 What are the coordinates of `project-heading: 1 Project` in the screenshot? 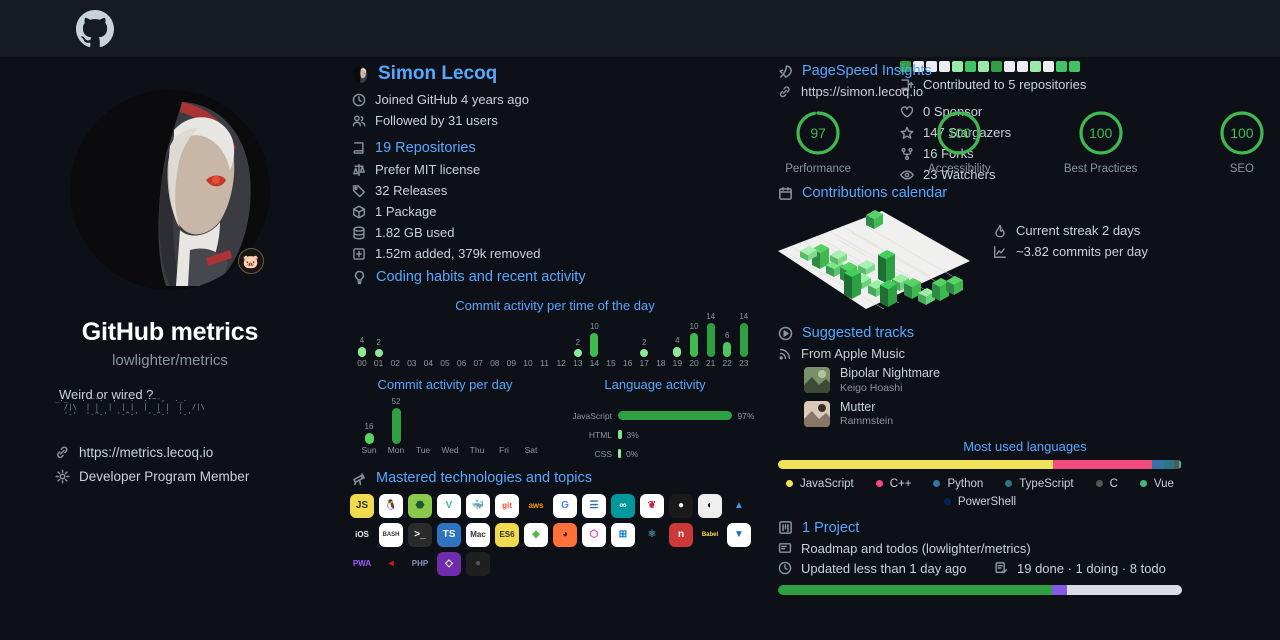 It's located at (1029, 528).